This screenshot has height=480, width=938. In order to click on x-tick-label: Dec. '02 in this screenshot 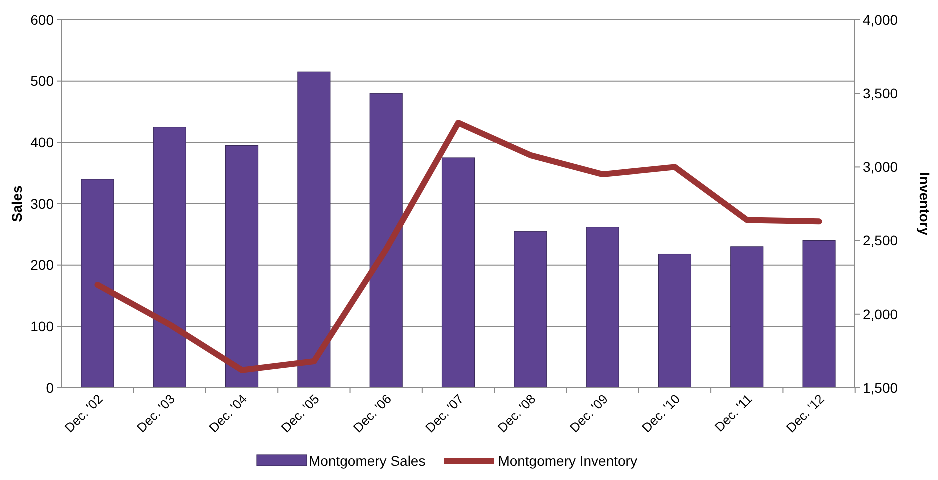, I will do `click(84, 414)`.